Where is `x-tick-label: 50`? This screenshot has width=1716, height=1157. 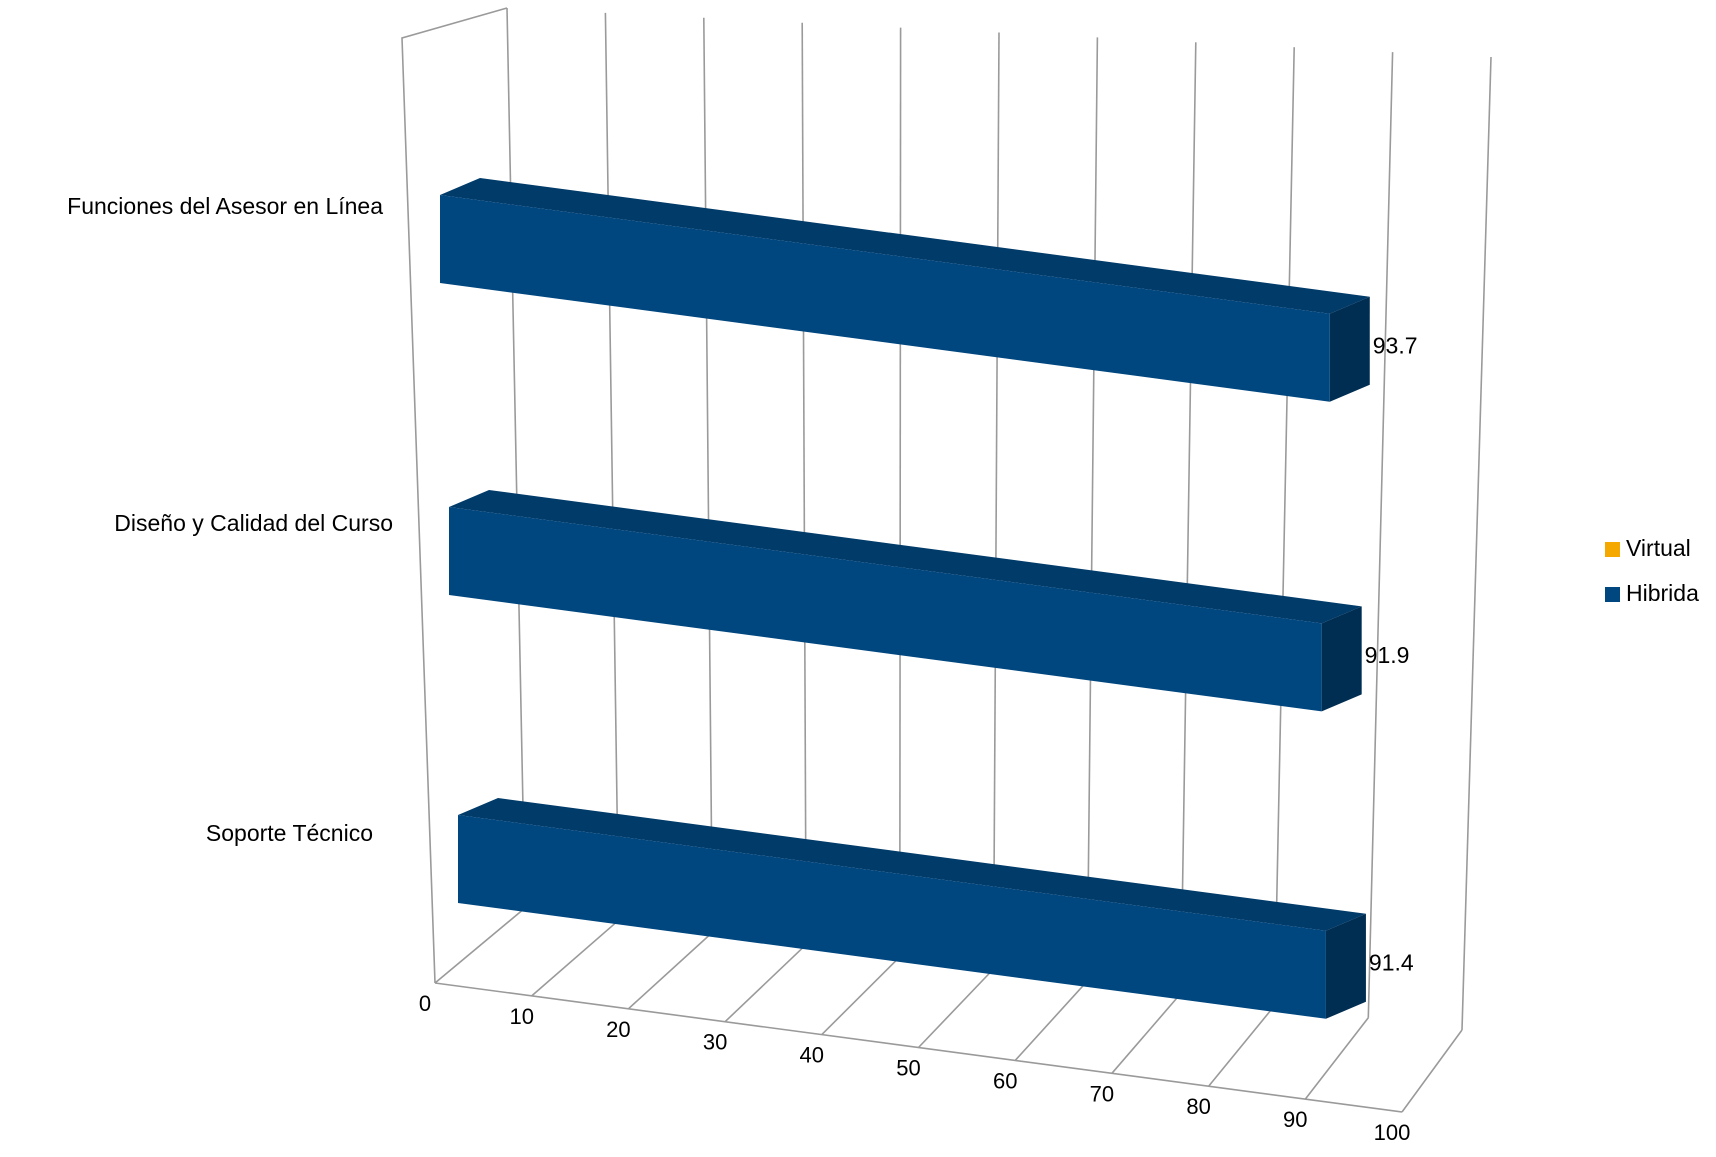
x-tick-label: 50 is located at coordinates (908, 1068).